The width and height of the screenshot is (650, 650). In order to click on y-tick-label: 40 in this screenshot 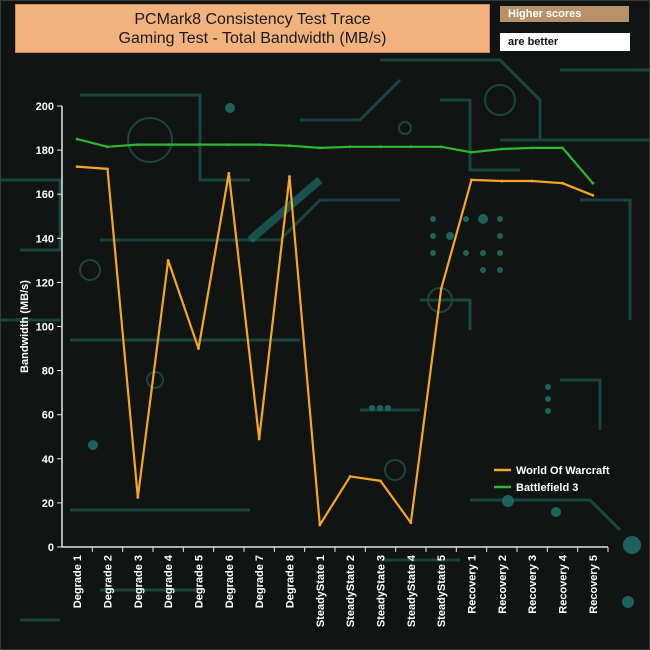, I will do `click(48, 460)`.